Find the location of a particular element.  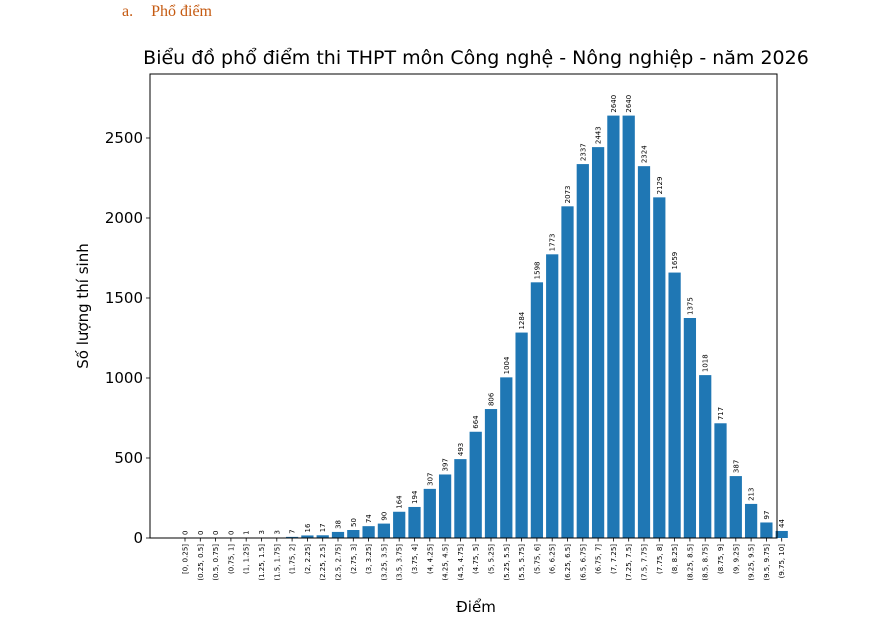

data-label: 1773 is located at coordinates (553, 242).